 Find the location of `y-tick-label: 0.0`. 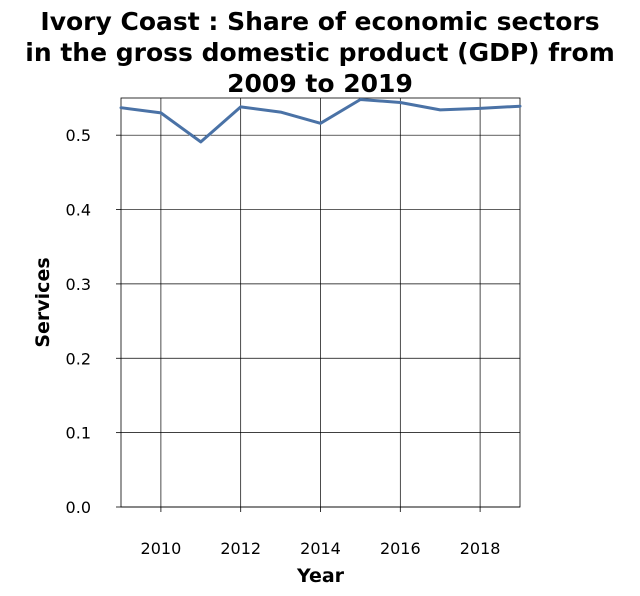

y-tick-label: 0.0 is located at coordinates (78, 507).